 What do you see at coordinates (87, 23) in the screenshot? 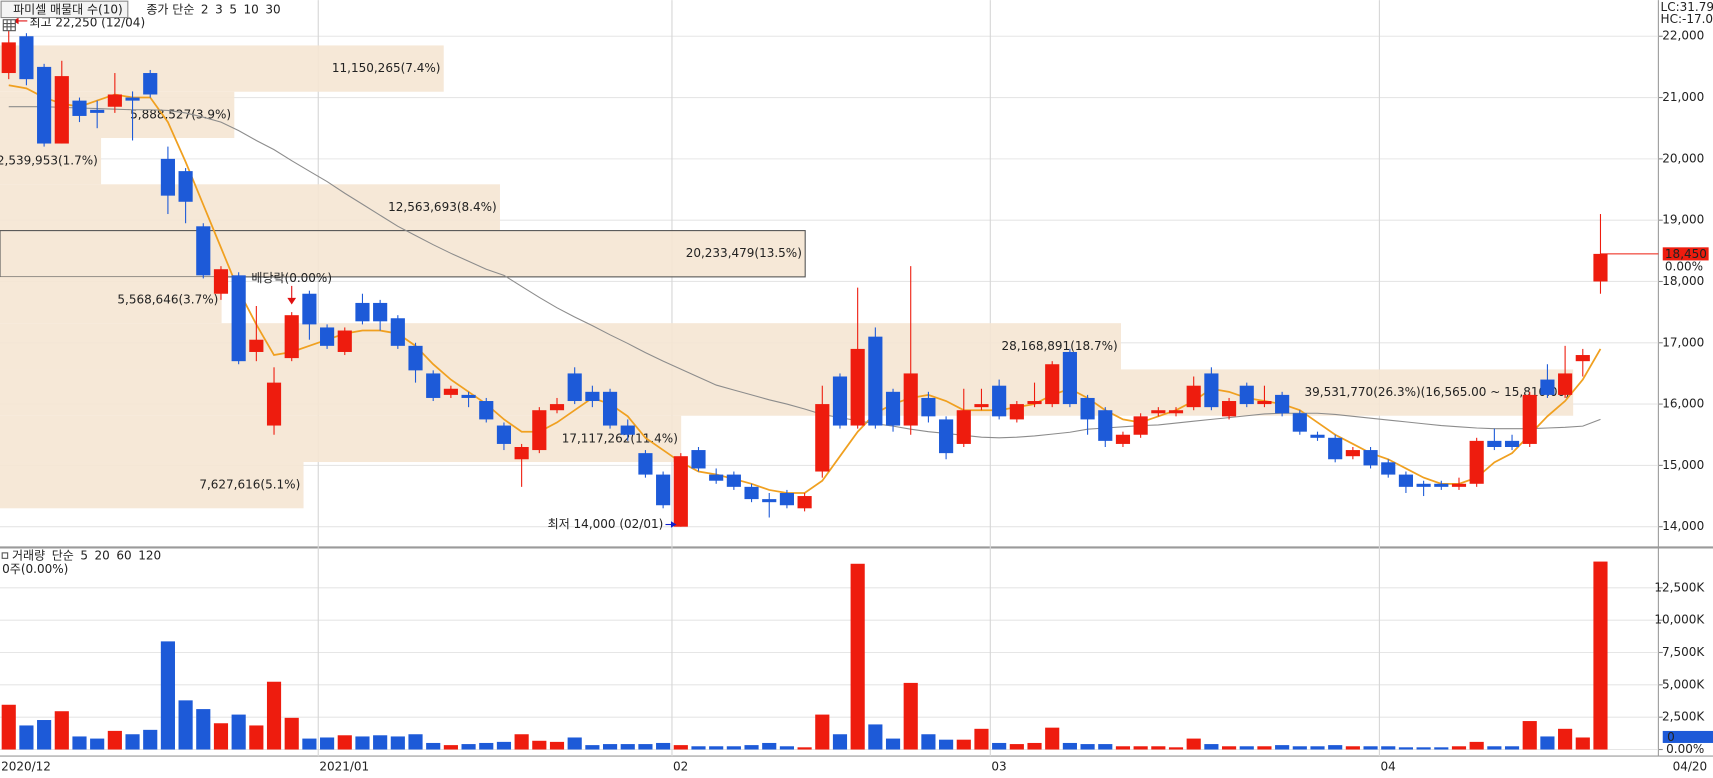
I see `high-annotation: 최고 22,250 (12/04)` at bounding box center [87, 23].